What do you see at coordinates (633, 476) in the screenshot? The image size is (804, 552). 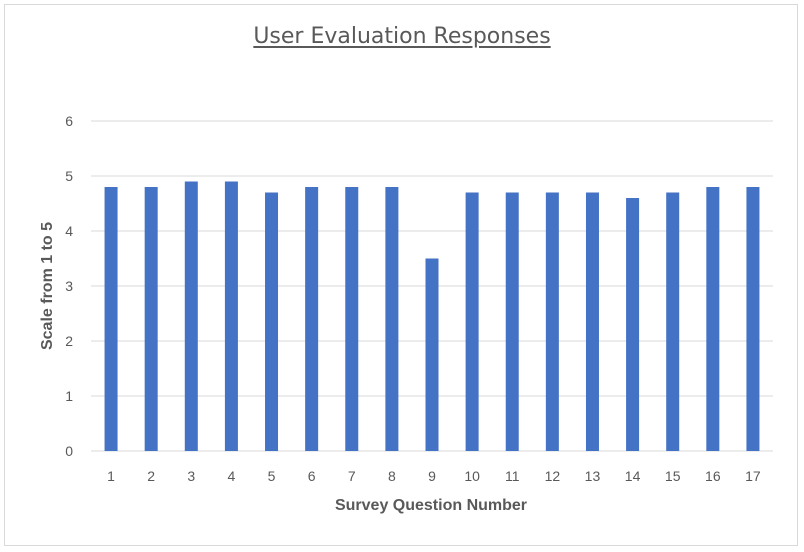 I see `x-tick-label: 14` at bounding box center [633, 476].